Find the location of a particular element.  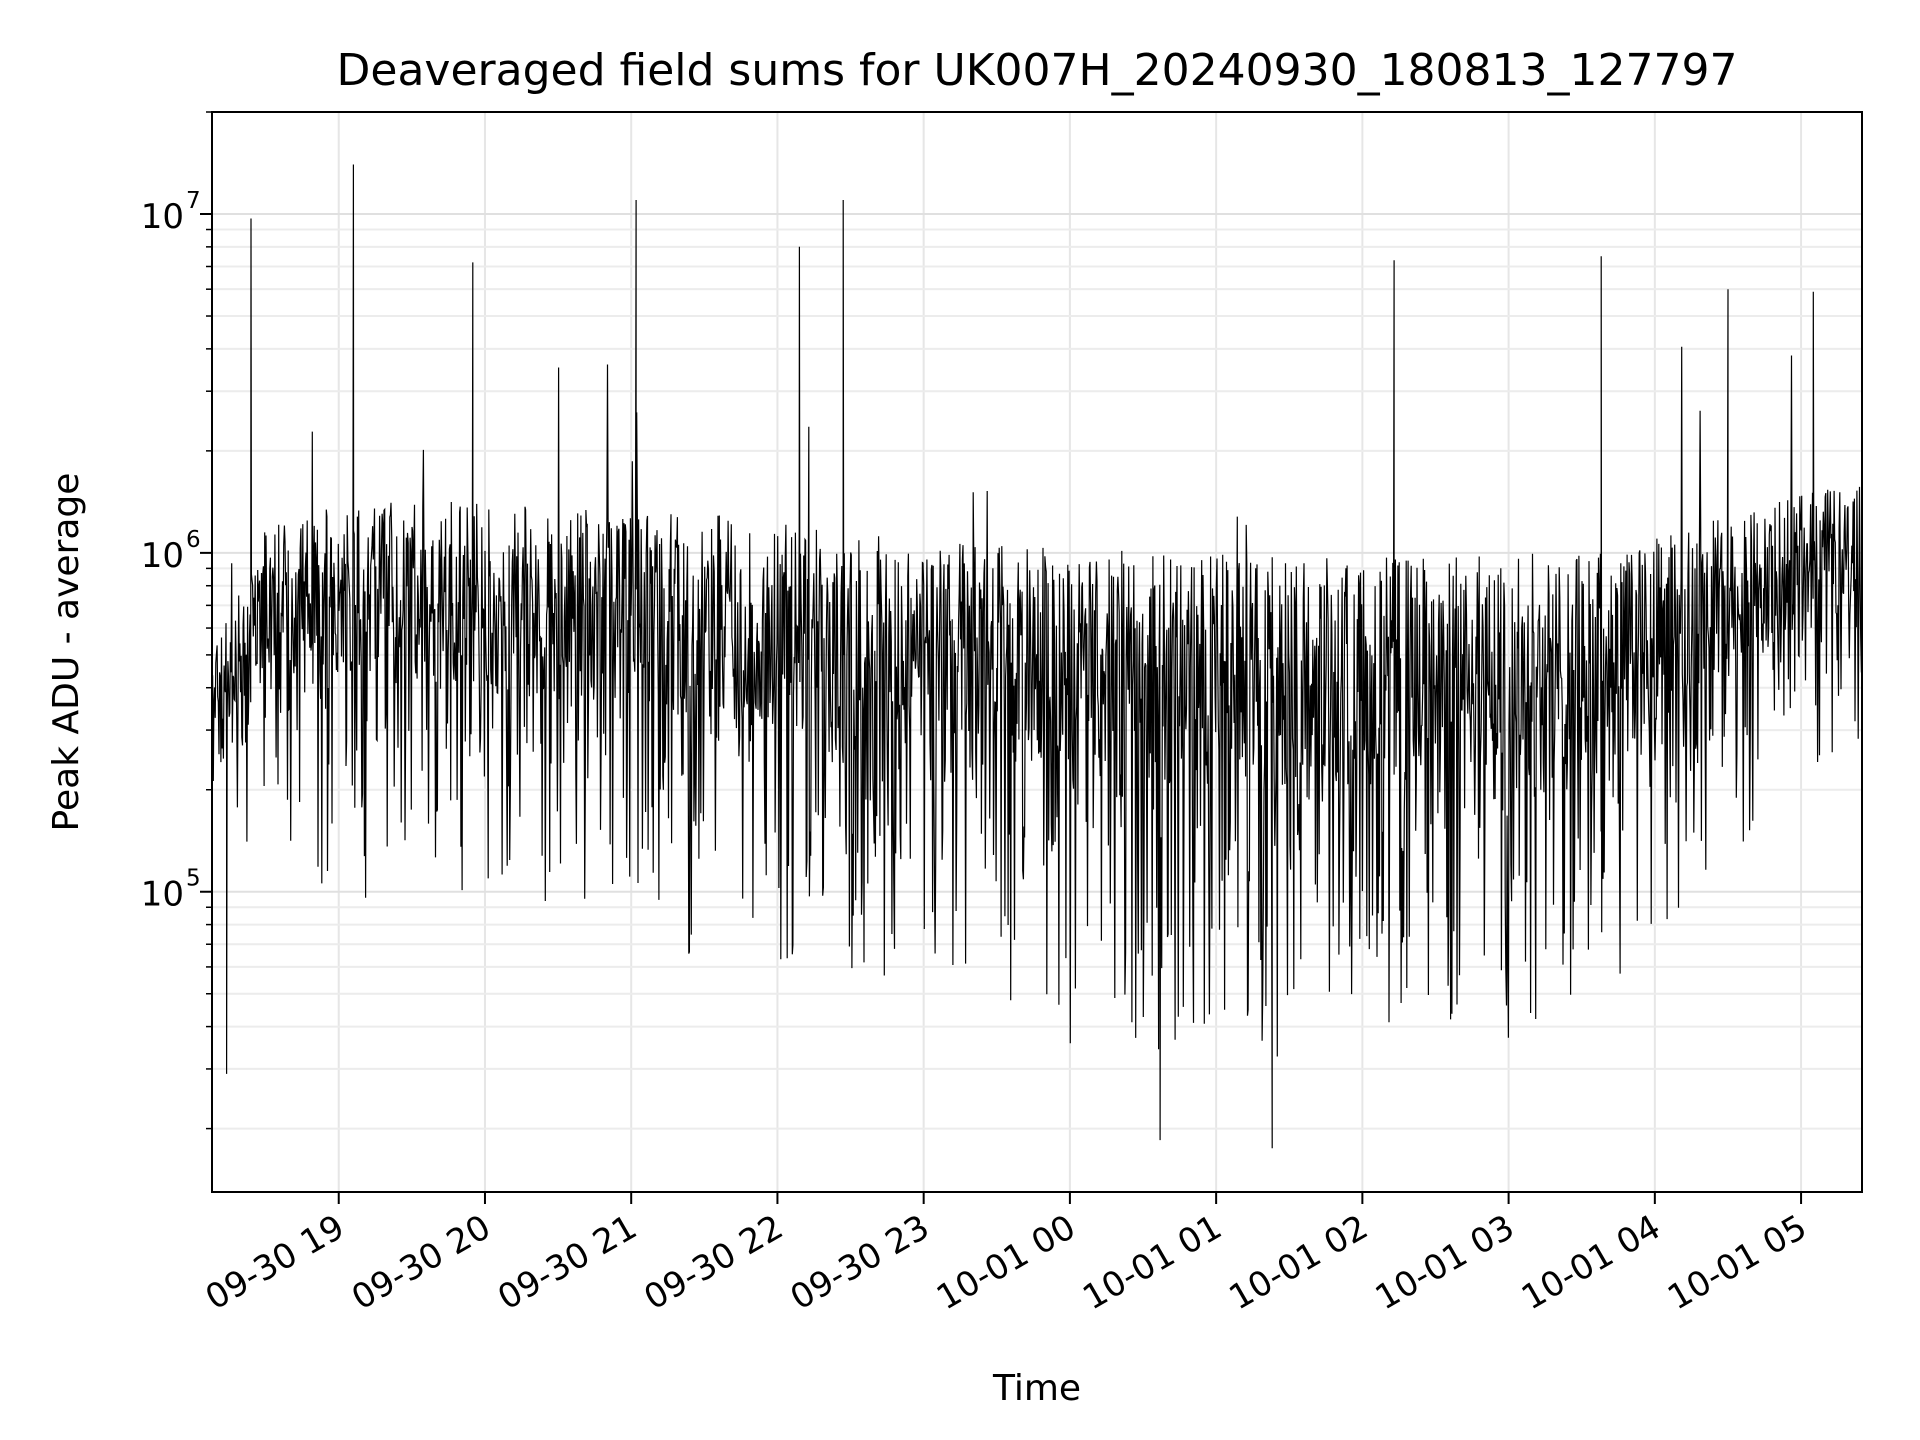

x-axis-label: Time is located at coordinates (1036, 1388).